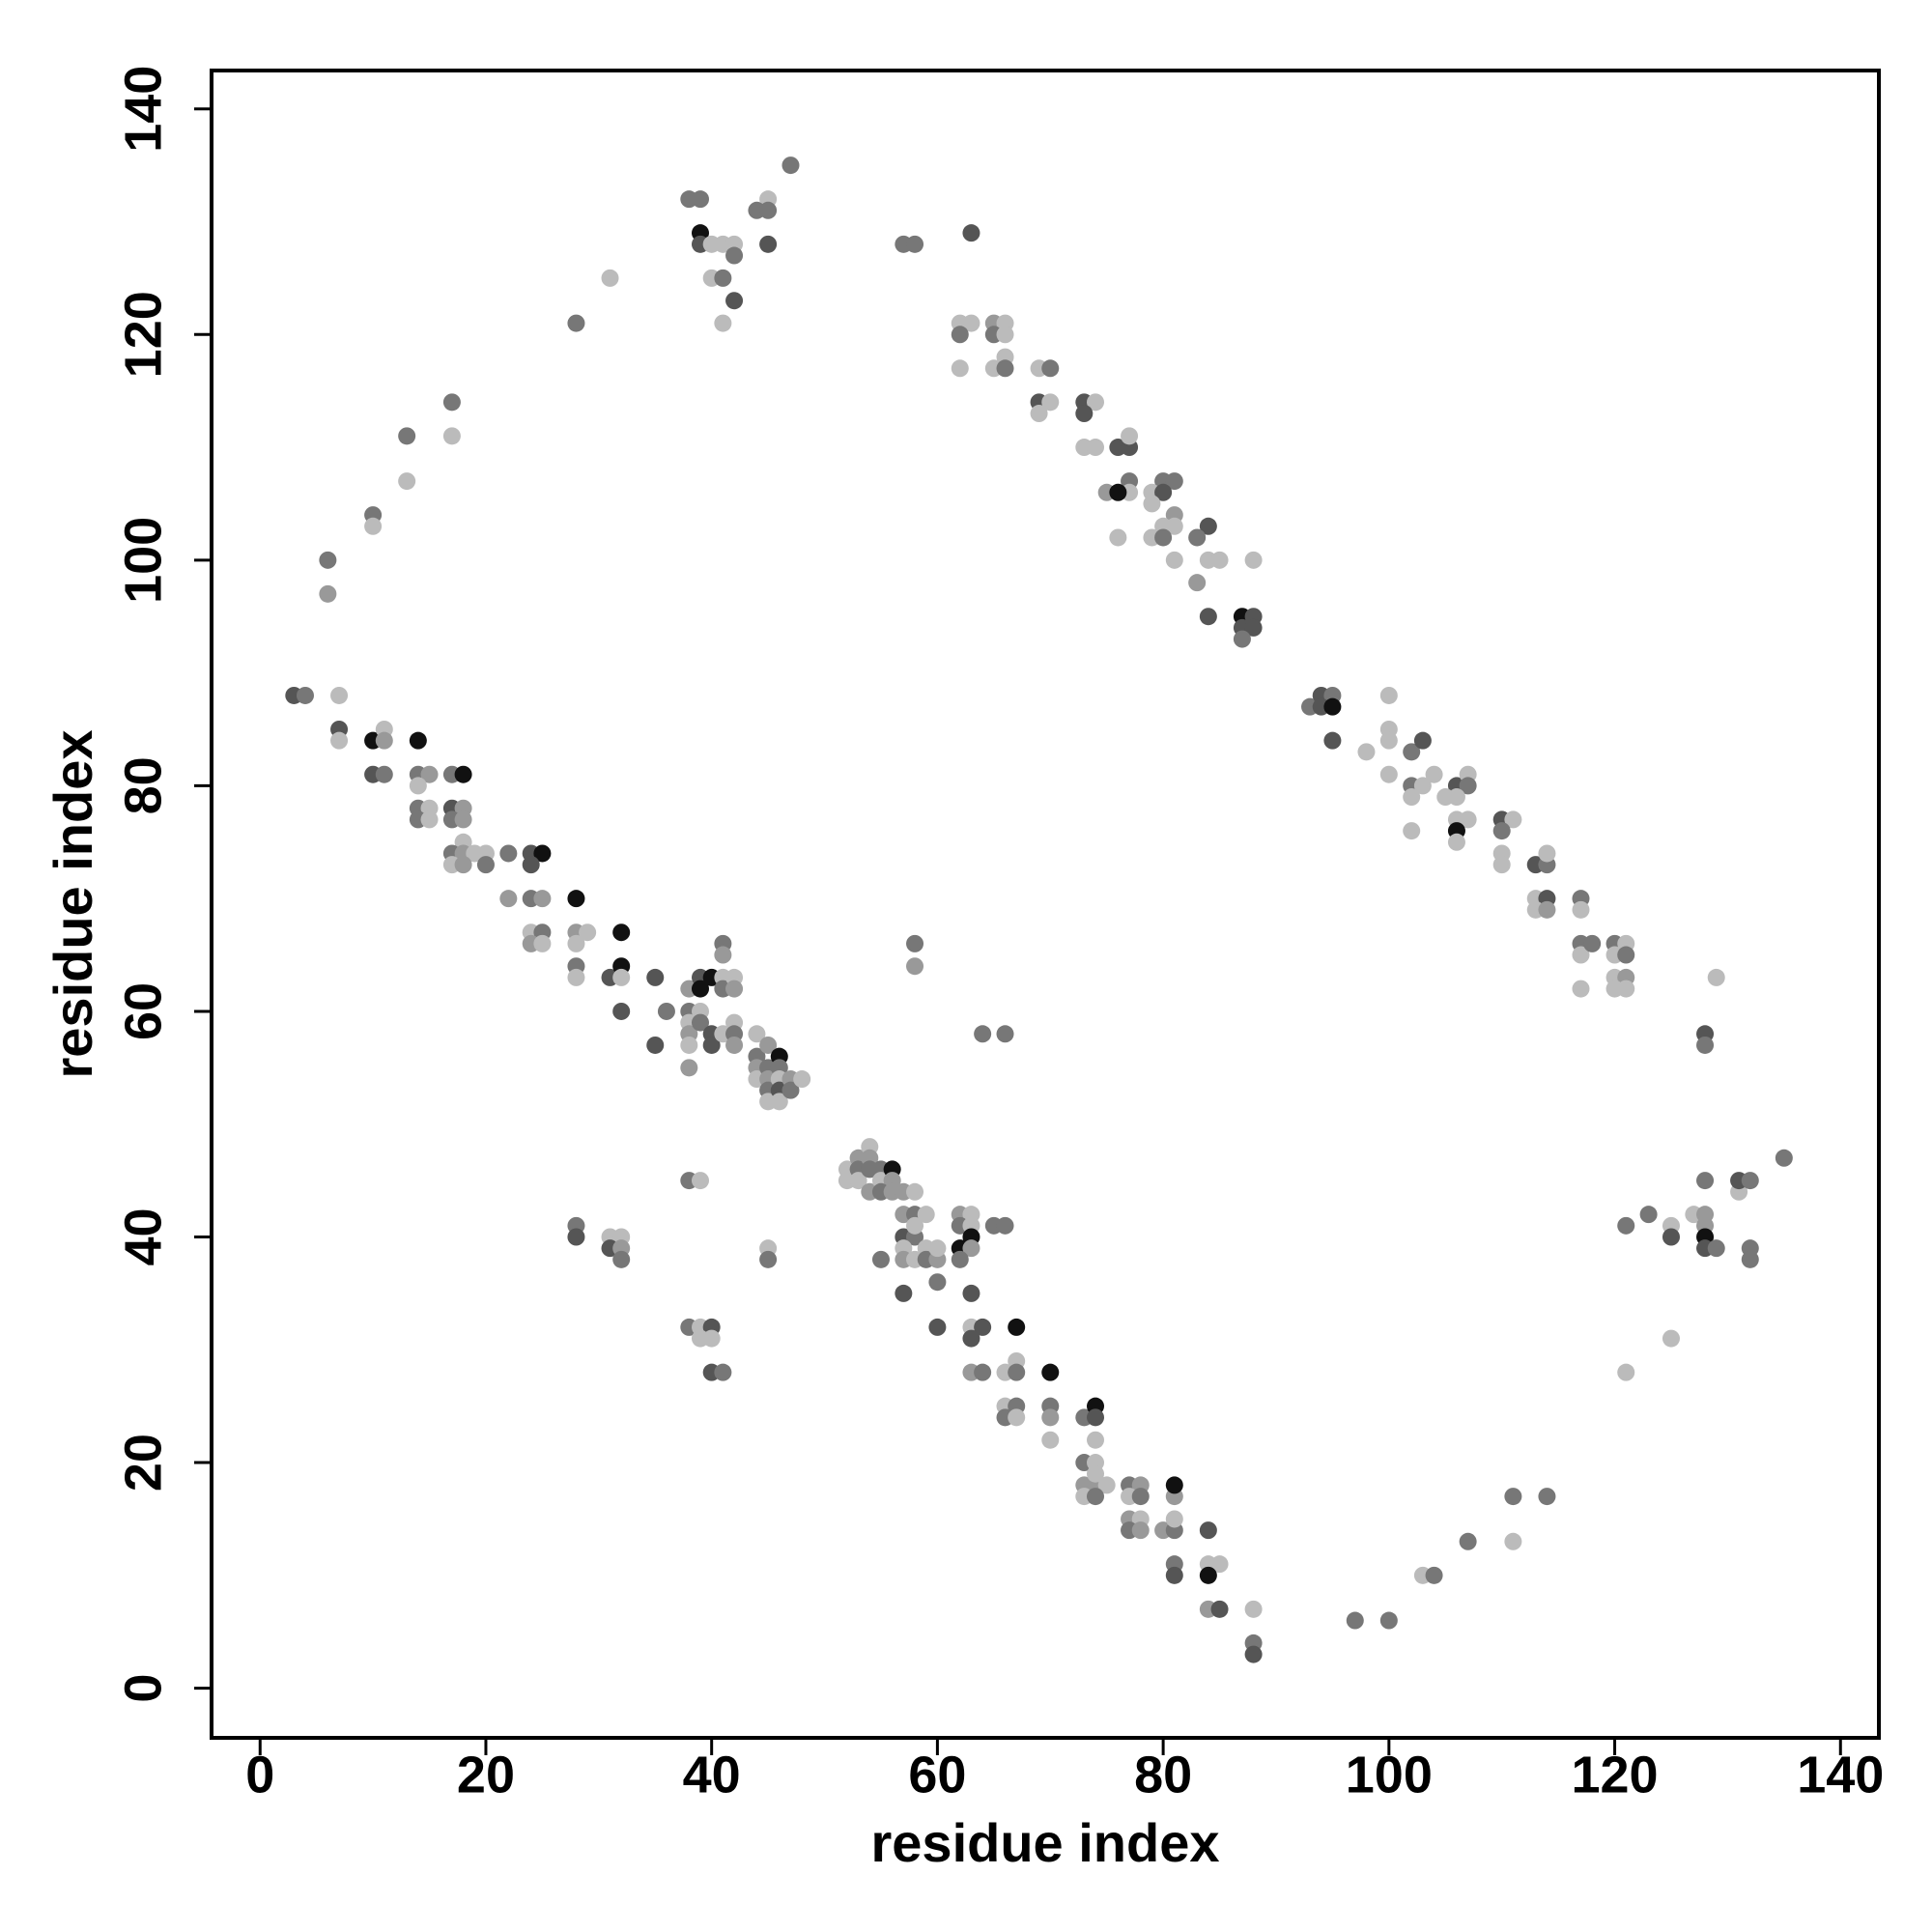  Describe the element at coordinates (143, 1011) in the screenshot. I see `y-tick-label: 60` at that location.